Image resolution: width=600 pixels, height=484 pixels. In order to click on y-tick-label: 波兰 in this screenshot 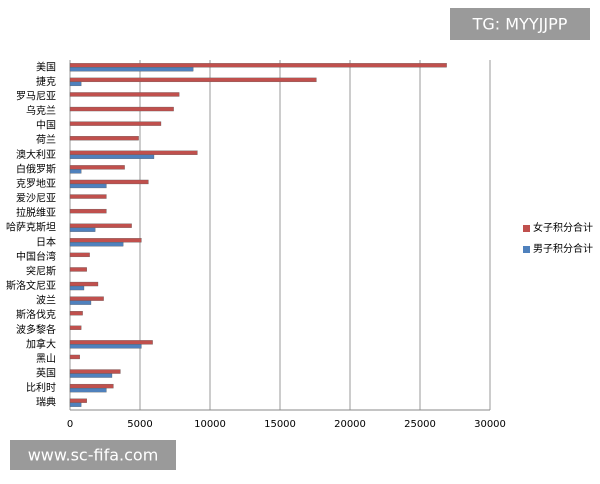, I will do `click(46, 300)`.